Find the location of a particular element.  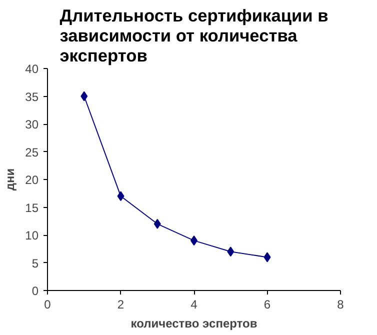

y-tick-label: 25 is located at coordinates (32, 152).